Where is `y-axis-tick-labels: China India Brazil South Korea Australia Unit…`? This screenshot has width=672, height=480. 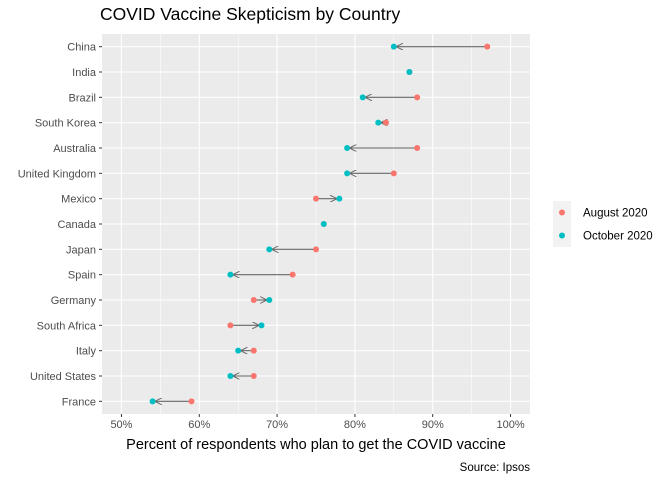
y-axis-tick-labels: China India Brazil South Korea Australia Unit… is located at coordinates (60, 225).